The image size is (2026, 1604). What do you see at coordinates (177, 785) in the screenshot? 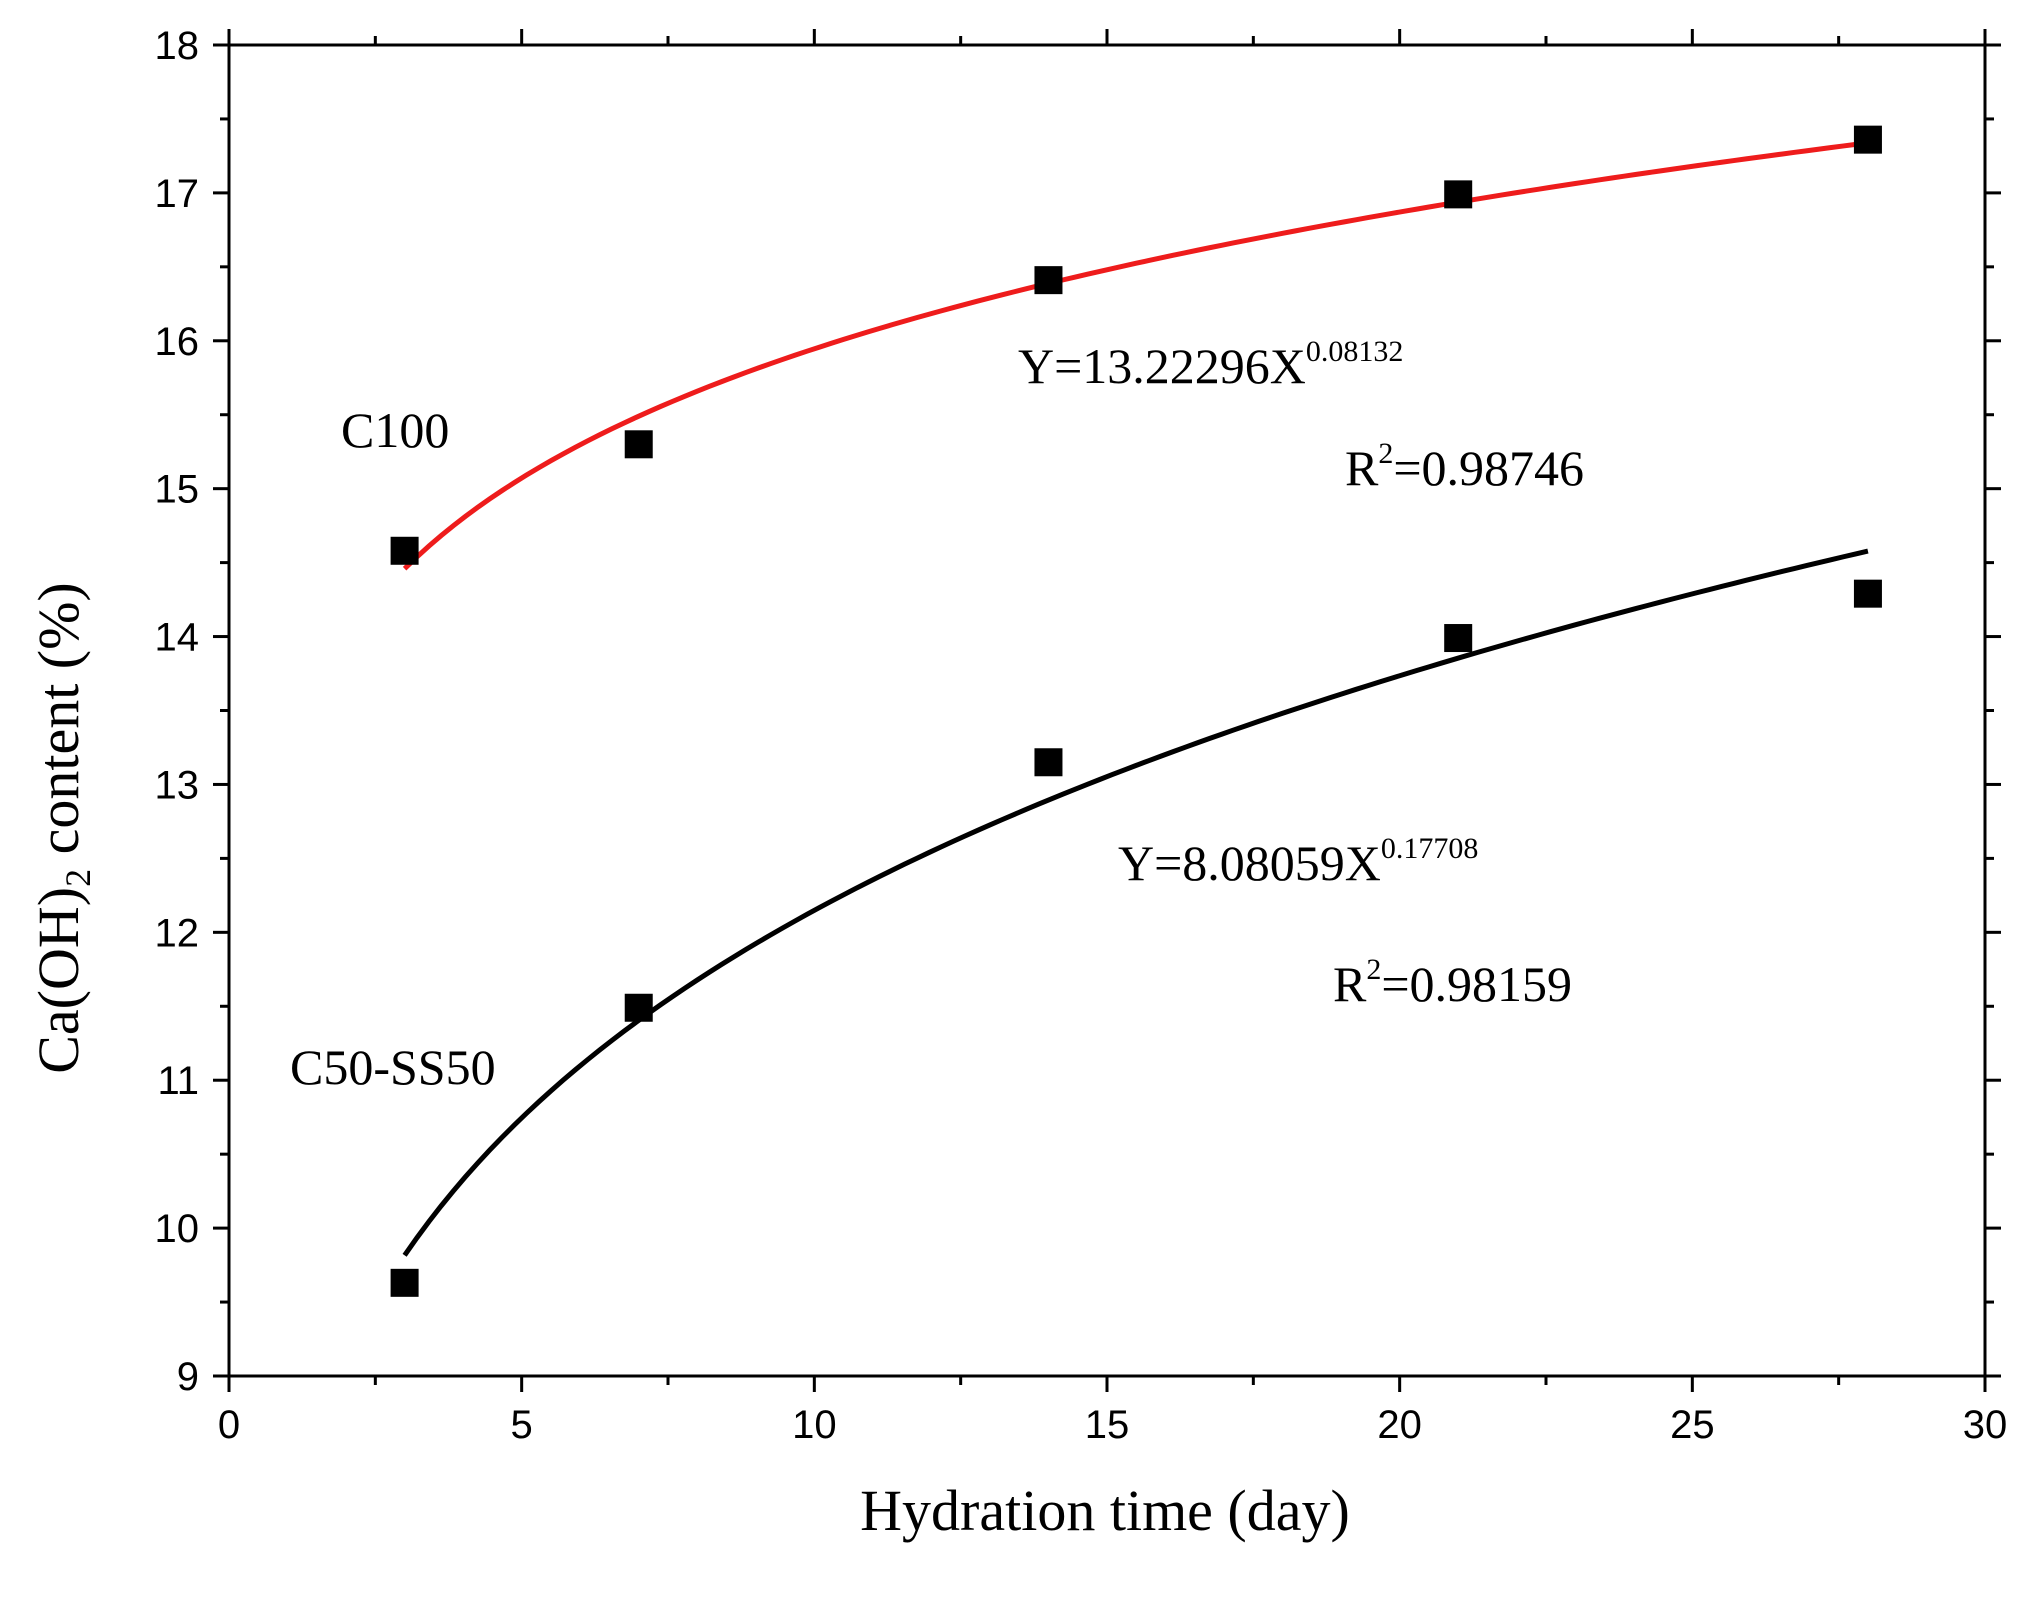
I see `y-tick-label: 13` at bounding box center [177, 785].